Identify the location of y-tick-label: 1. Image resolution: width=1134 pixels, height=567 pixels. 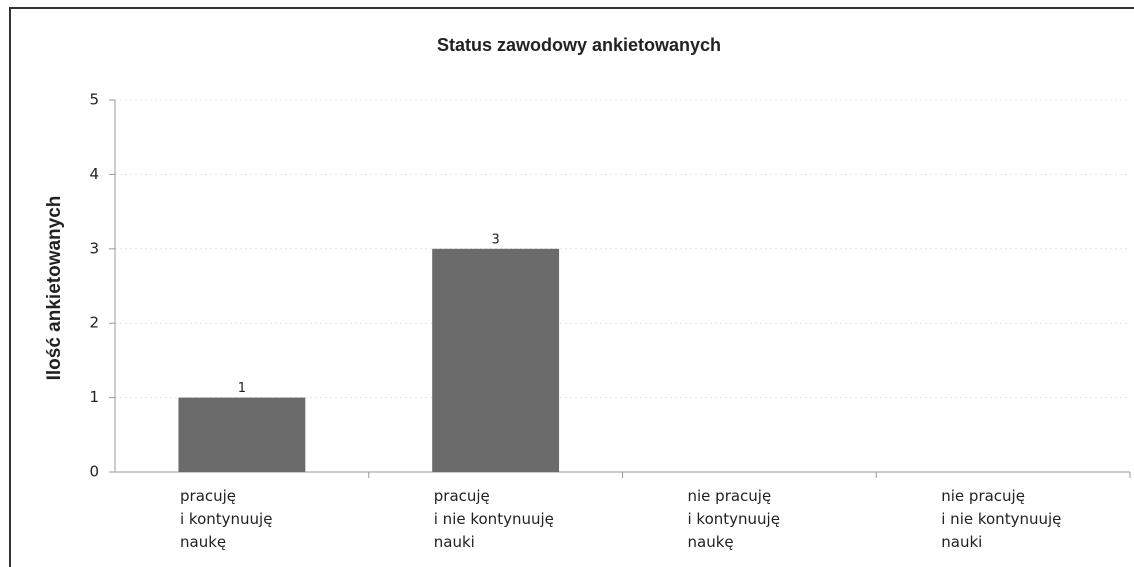
(94, 397).